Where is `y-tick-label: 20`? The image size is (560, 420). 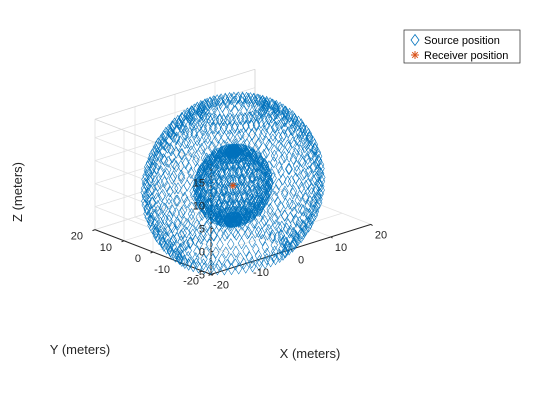
y-tick-label: 20 is located at coordinates (77, 237).